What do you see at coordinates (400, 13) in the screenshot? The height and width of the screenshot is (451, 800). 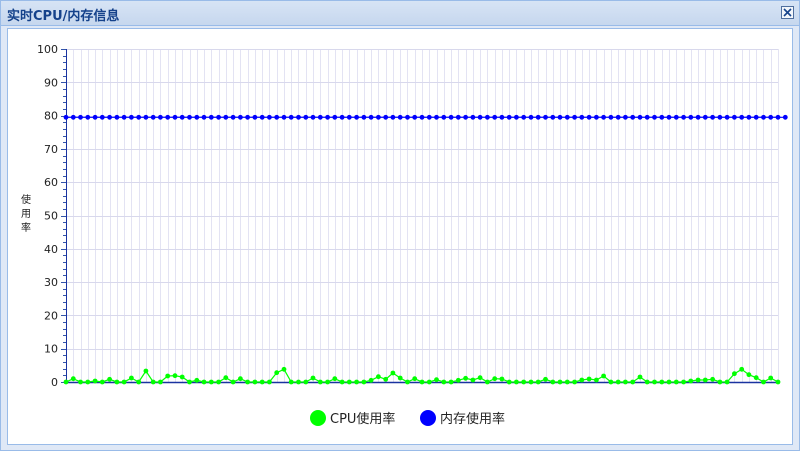 I see `window-titlebar: 实时CPU/内存信息` at bounding box center [400, 13].